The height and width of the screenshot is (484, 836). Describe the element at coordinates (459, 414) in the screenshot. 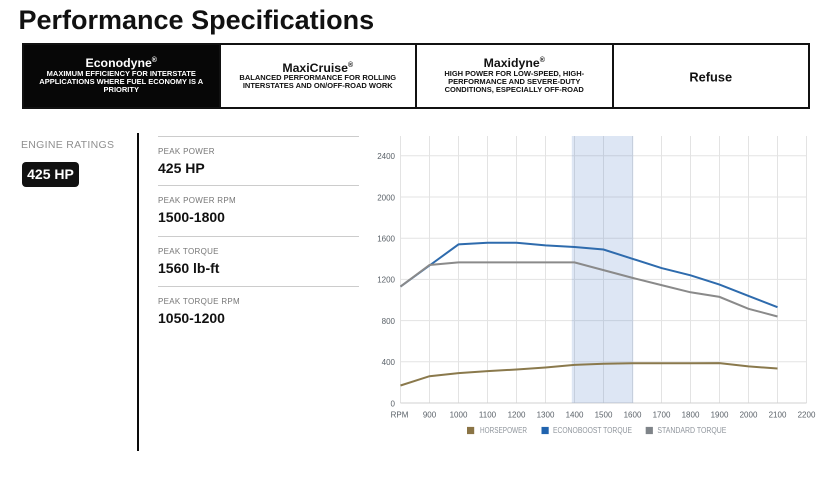

I see `svg-text: 1000` at that location.